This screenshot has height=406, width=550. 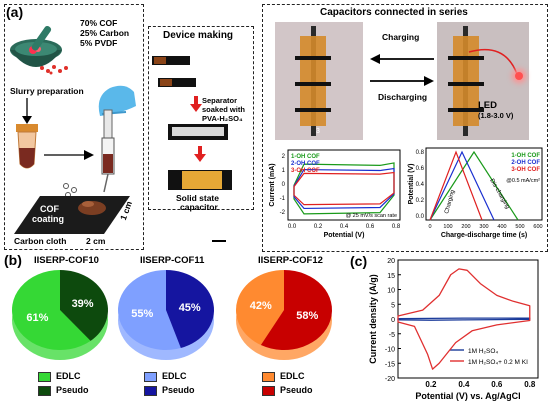 What do you see at coordinates (305, 157) in the screenshot?
I see `cv-legend-1: 1-OH COF` at bounding box center [305, 157].